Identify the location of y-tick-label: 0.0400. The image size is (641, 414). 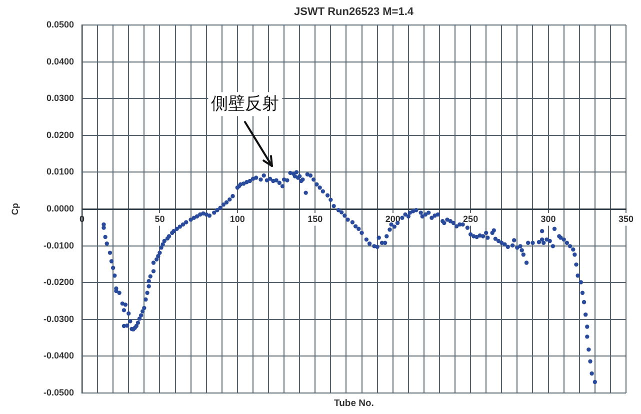
(60, 61).